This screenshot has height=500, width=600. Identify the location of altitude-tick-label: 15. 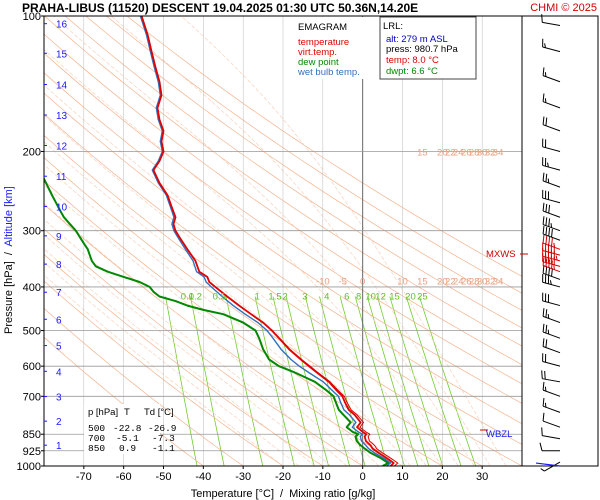
(62, 54).